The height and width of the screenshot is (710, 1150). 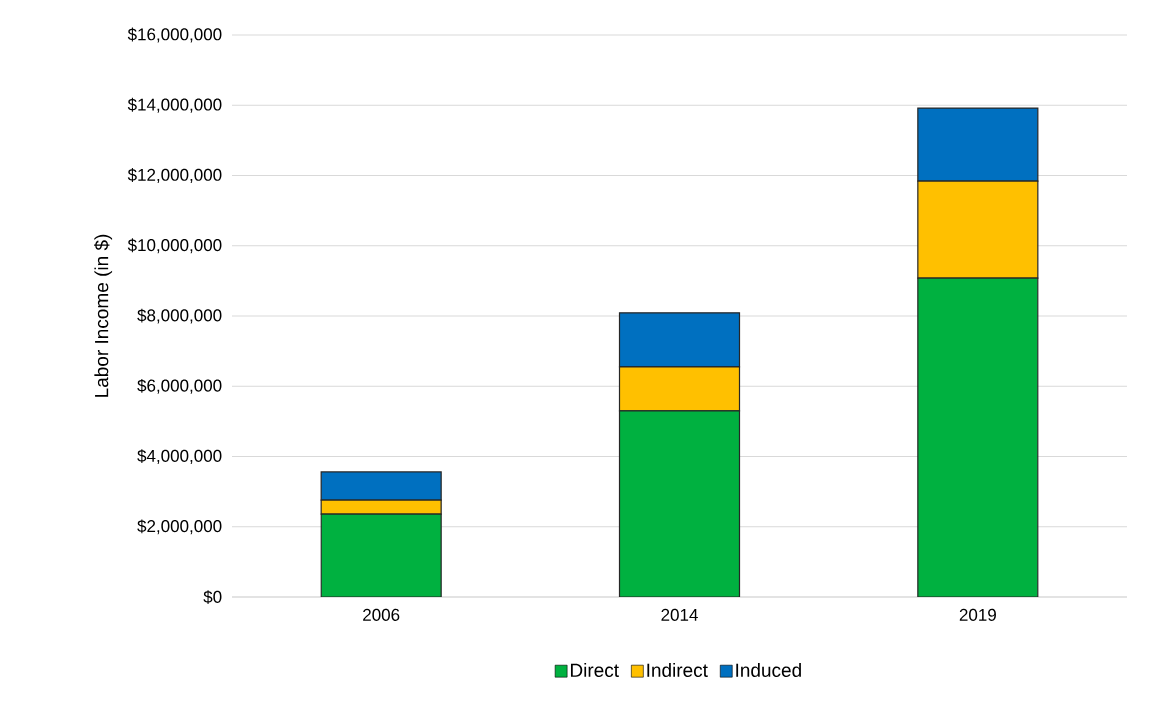 I want to click on y-tick-label: $16,000,000, so click(x=174, y=35).